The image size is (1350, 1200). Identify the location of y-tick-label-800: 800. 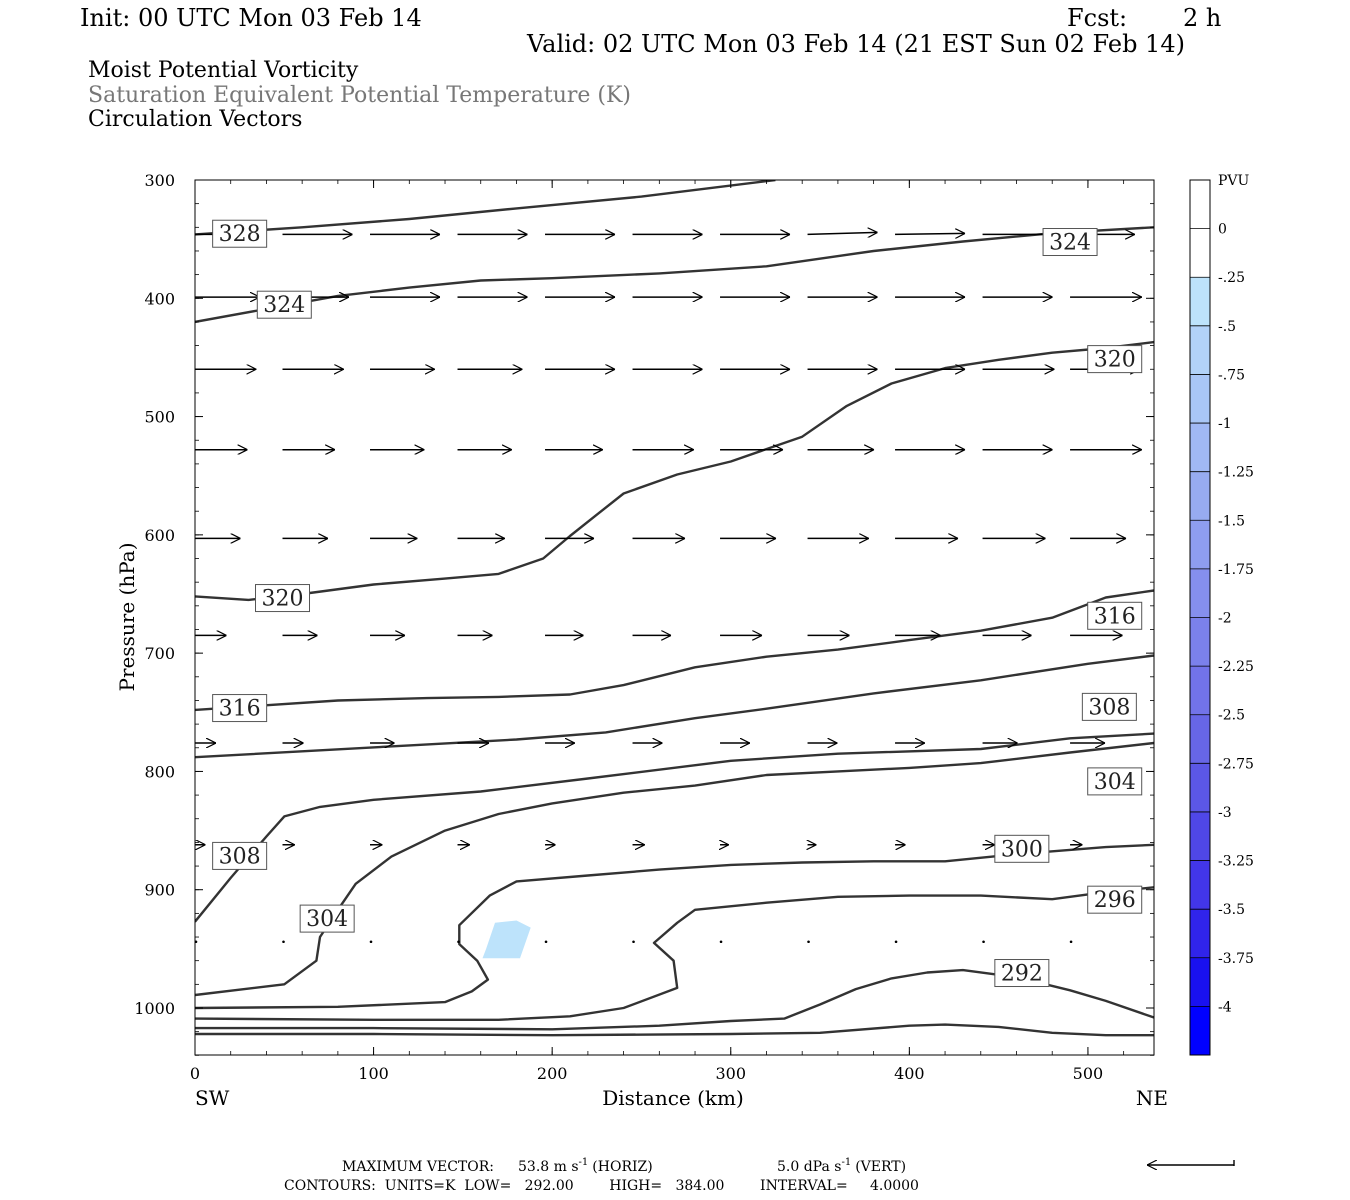
(159, 771).